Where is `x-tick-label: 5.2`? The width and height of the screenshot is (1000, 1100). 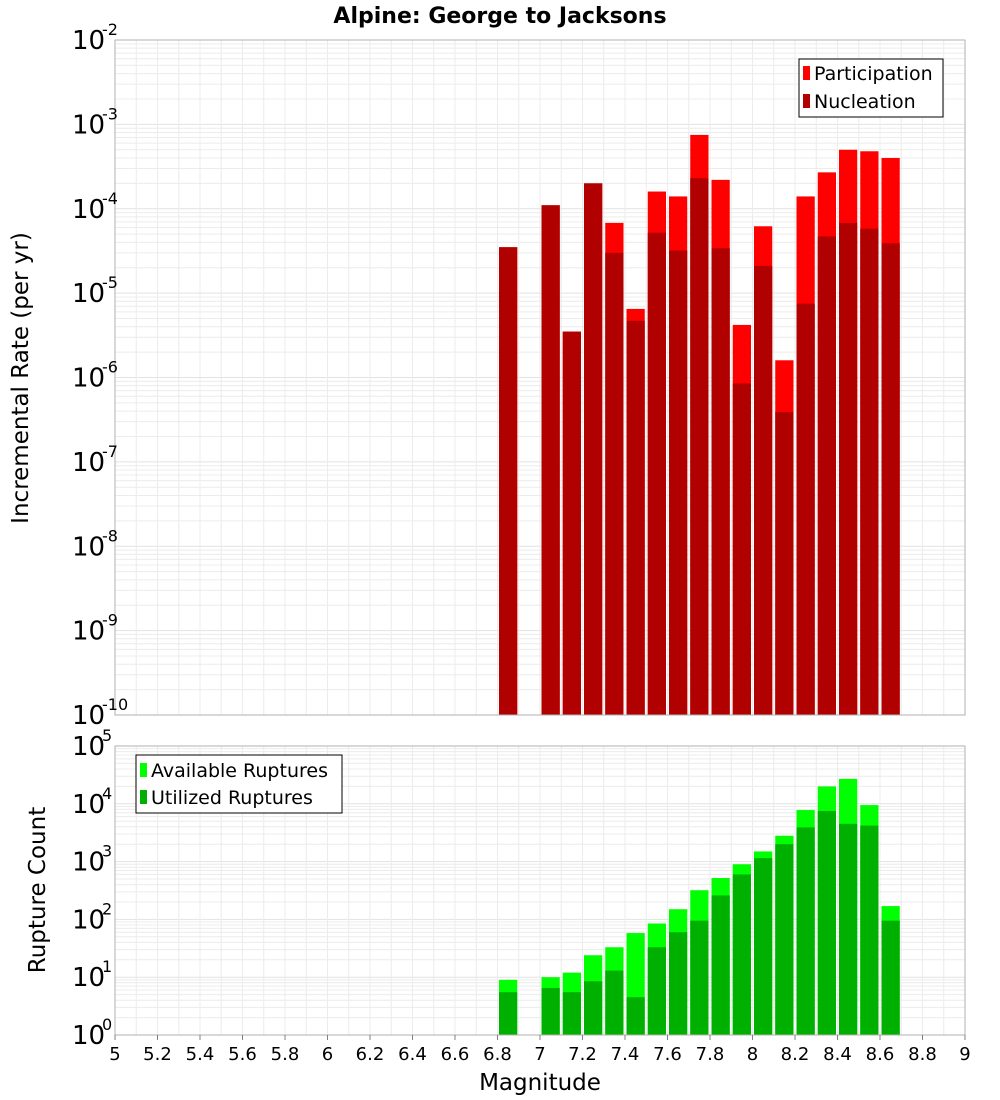
x-tick-label: 5.2 is located at coordinates (157, 1054).